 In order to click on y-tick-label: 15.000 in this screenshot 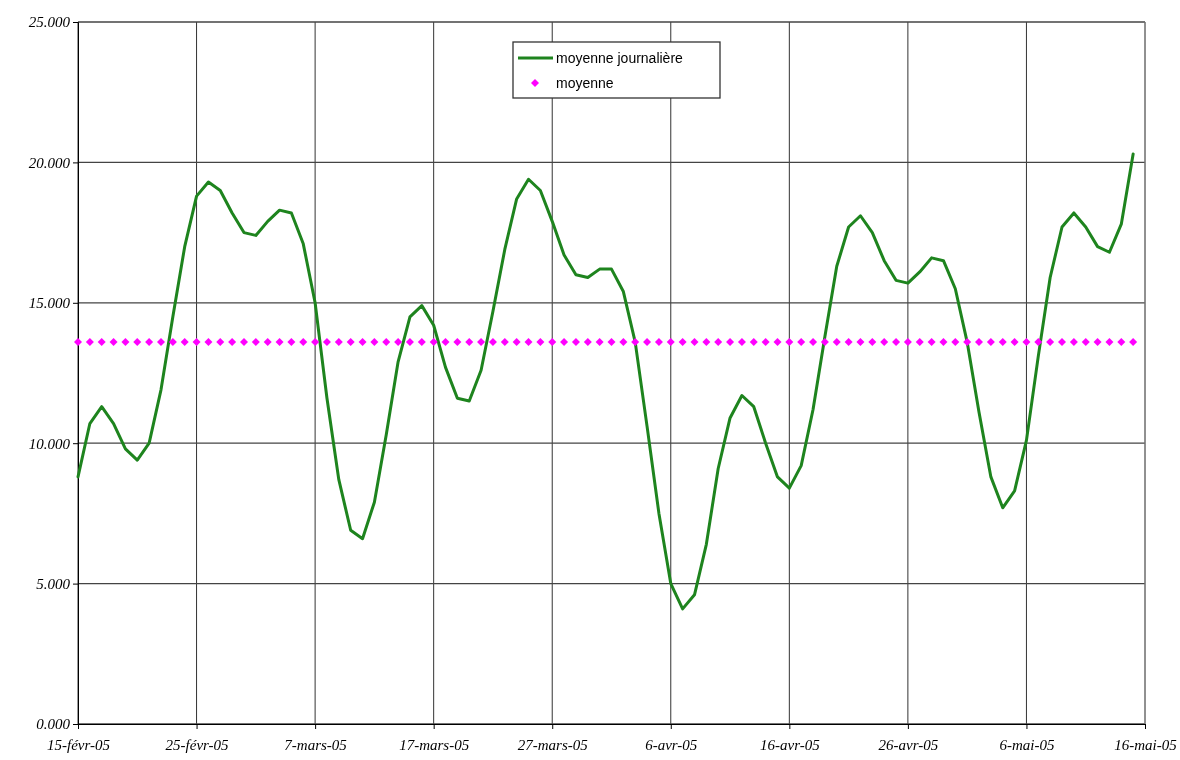, I will do `click(49, 303)`.